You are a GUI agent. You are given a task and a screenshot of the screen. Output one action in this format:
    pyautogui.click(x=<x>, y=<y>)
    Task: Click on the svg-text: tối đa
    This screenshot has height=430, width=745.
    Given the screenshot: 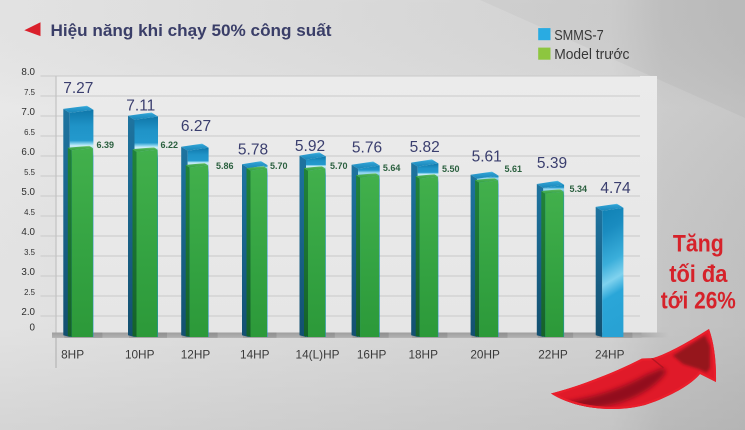 What is the action you would take?
    pyautogui.click(x=698, y=274)
    